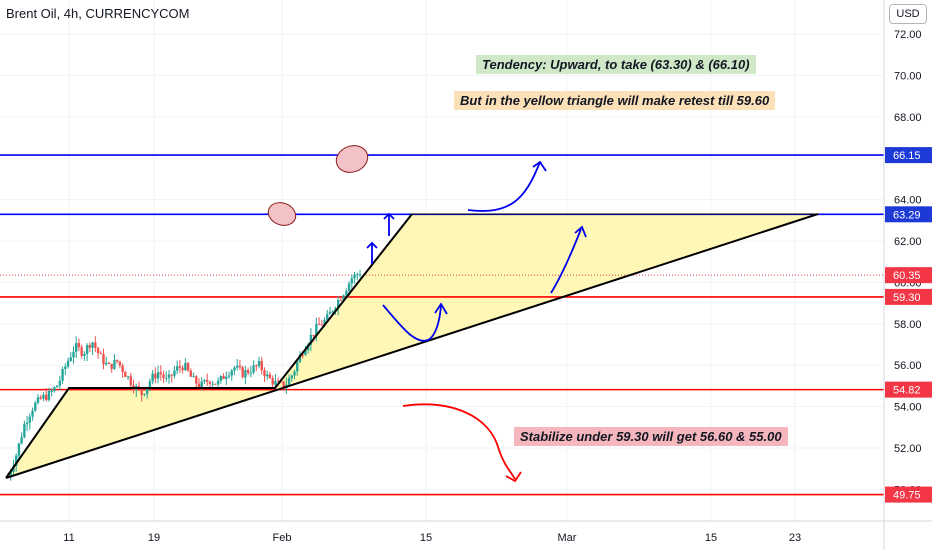 This screenshot has height=550, width=932. What do you see at coordinates (282, 538) in the screenshot?
I see `x-tick-label: Feb` at bounding box center [282, 538].